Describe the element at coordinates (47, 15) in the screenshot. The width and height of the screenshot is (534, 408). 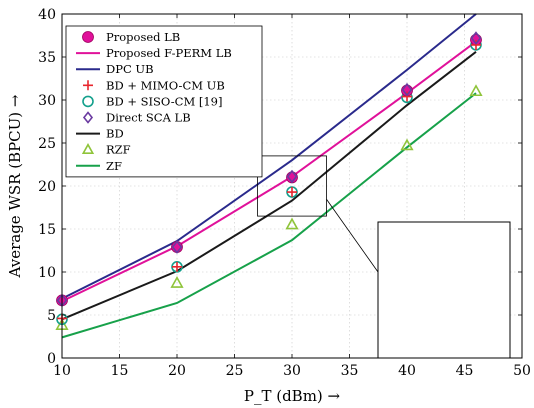
I see `y-tick-label: 40` at that location.